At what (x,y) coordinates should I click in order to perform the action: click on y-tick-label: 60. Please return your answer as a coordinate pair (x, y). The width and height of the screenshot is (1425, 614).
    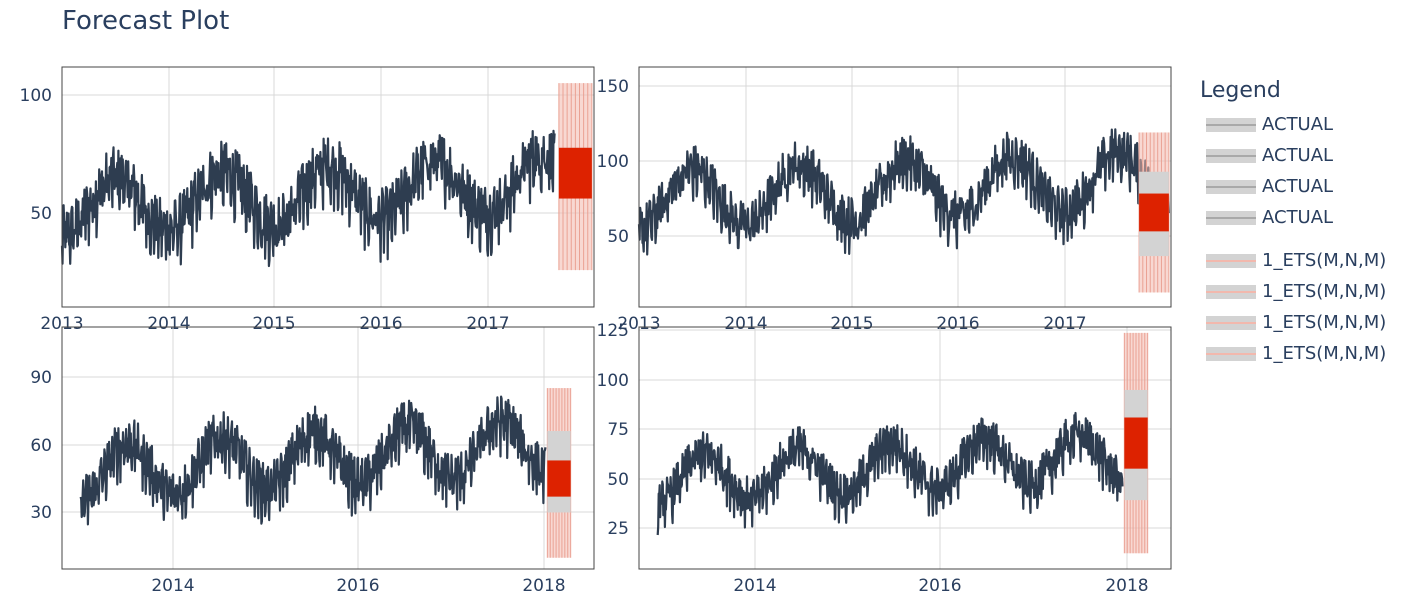
    Looking at the image, I should click on (41, 446).